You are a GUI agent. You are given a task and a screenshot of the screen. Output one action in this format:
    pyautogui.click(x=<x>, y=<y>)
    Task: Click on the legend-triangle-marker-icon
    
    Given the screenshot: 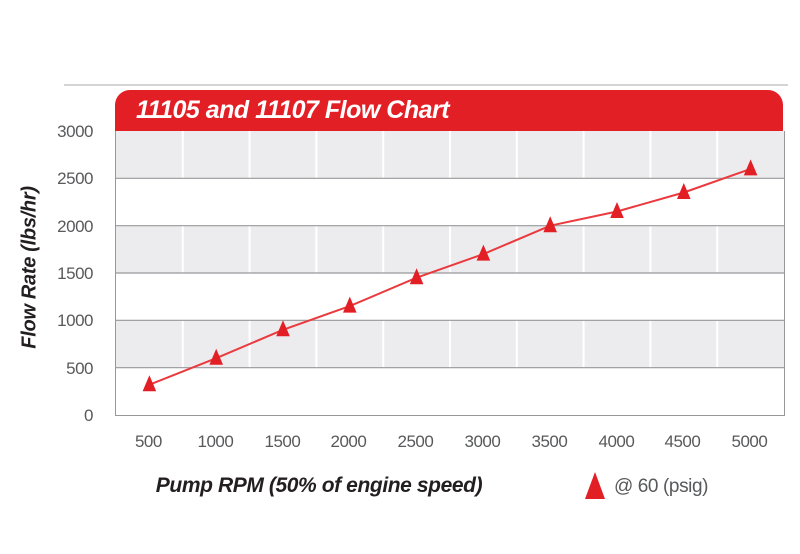 What is the action you would take?
    pyautogui.click(x=595, y=485)
    